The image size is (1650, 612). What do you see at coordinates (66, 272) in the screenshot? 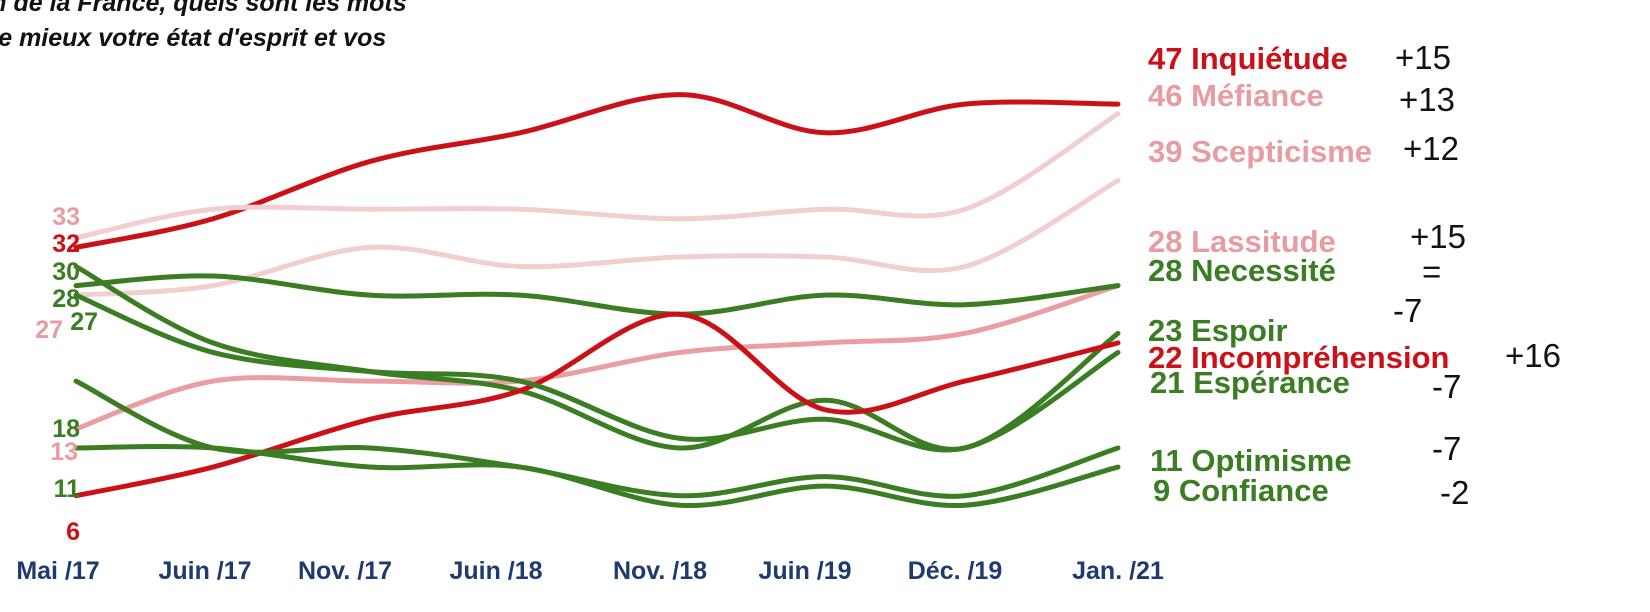
I see `start-label-espoir: 30` at bounding box center [66, 272].